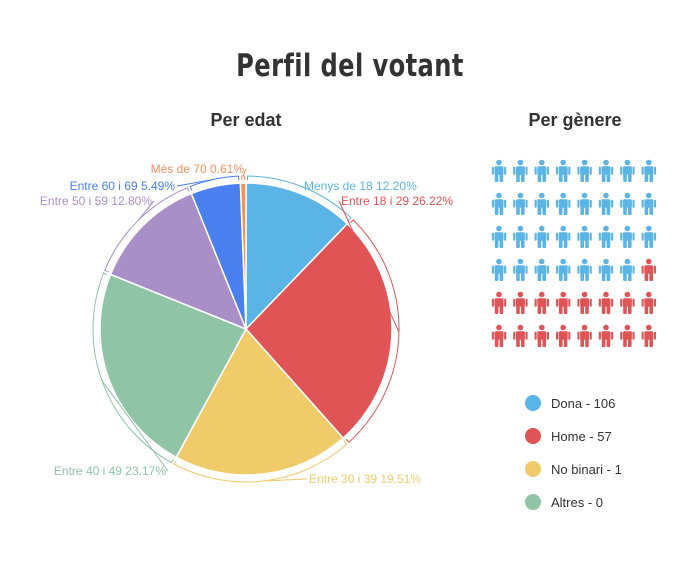  Describe the element at coordinates (96, 201) in the screenshot. I see `pie-data-label: Entre 50 i 59 12.80%` at that location.